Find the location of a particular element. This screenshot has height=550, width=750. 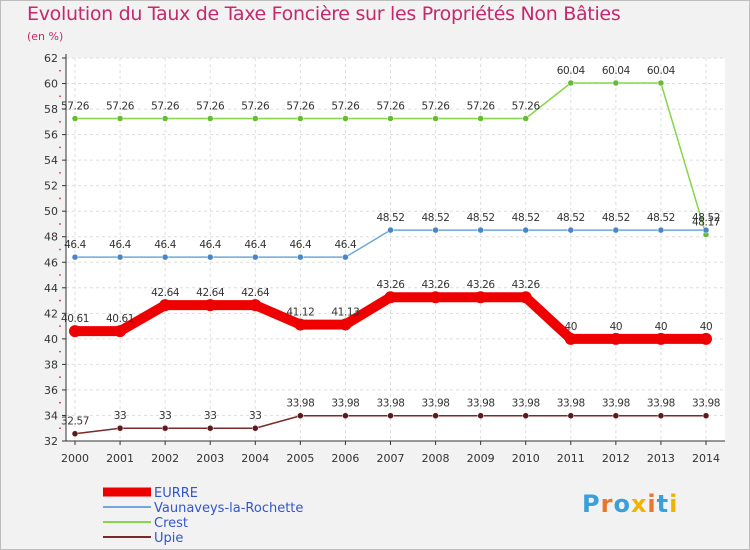

y-tick-label: 32 is located at coordinates (51, 441).